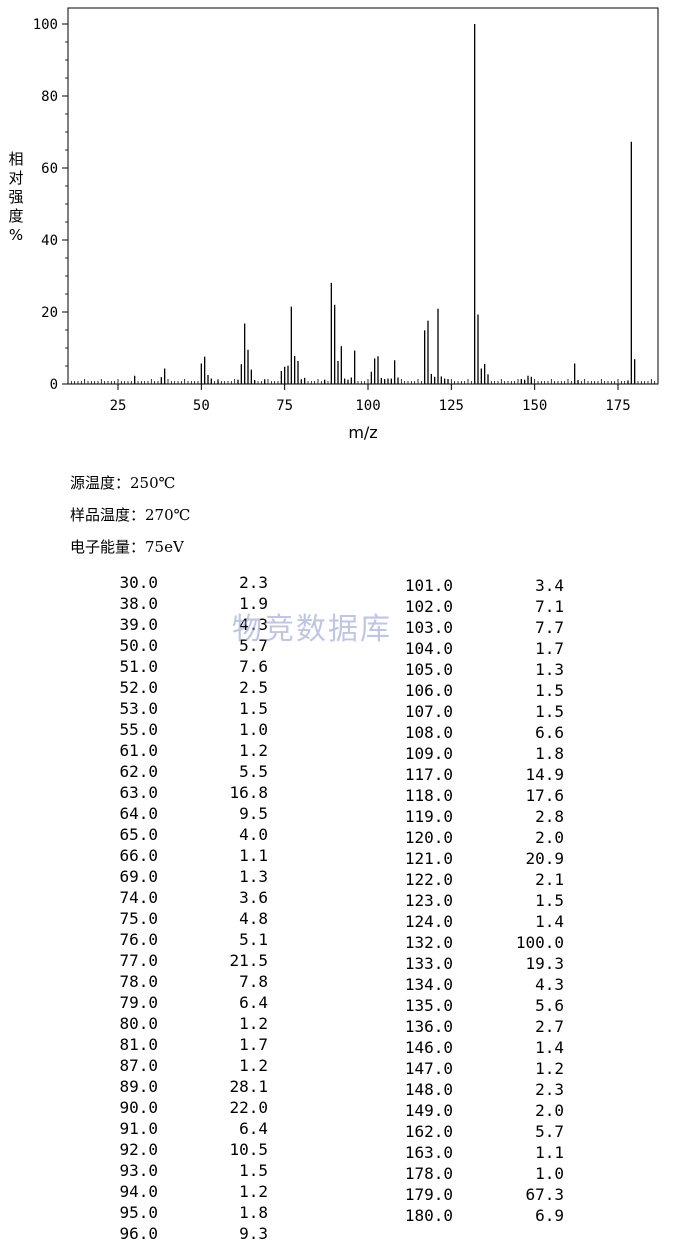 Image resolution: width=680 pixels, height=1247 pixels. Describe the element at coordinates (253, 813) in the screenshot. I see `intensity-value: 9.5` at that location.